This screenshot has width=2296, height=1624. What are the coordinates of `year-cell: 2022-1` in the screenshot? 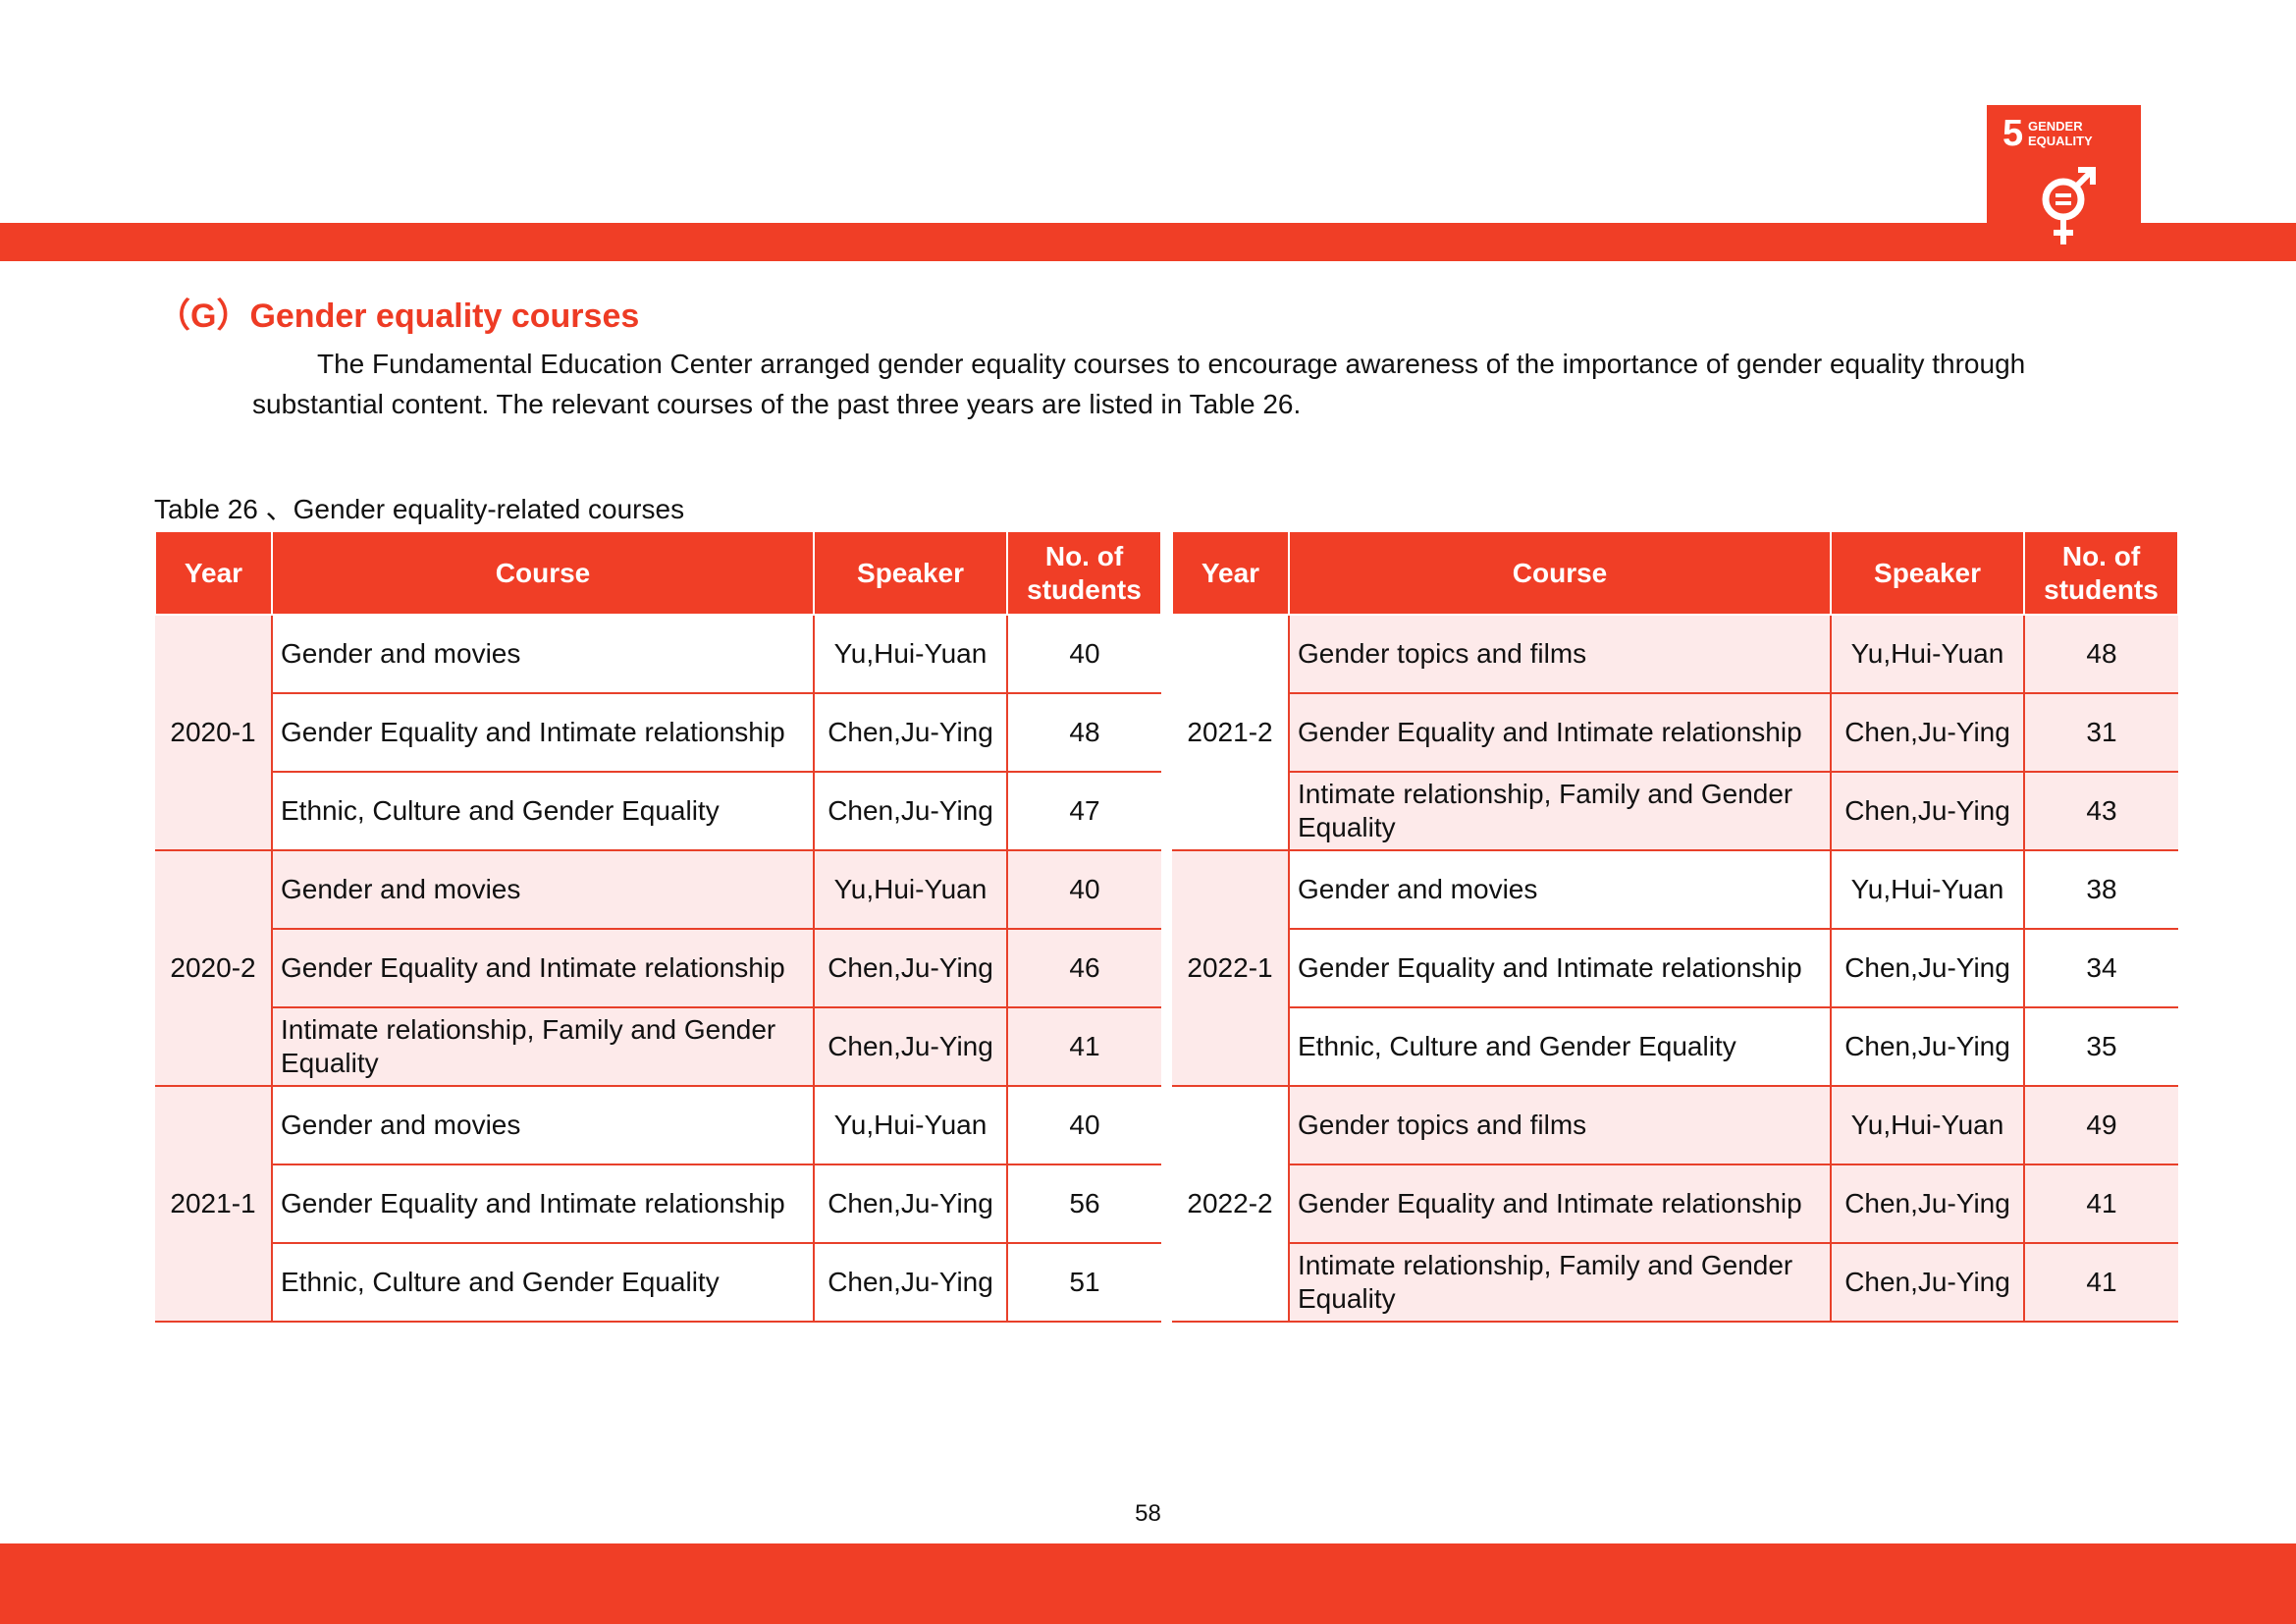 It's located at (1231, 968).